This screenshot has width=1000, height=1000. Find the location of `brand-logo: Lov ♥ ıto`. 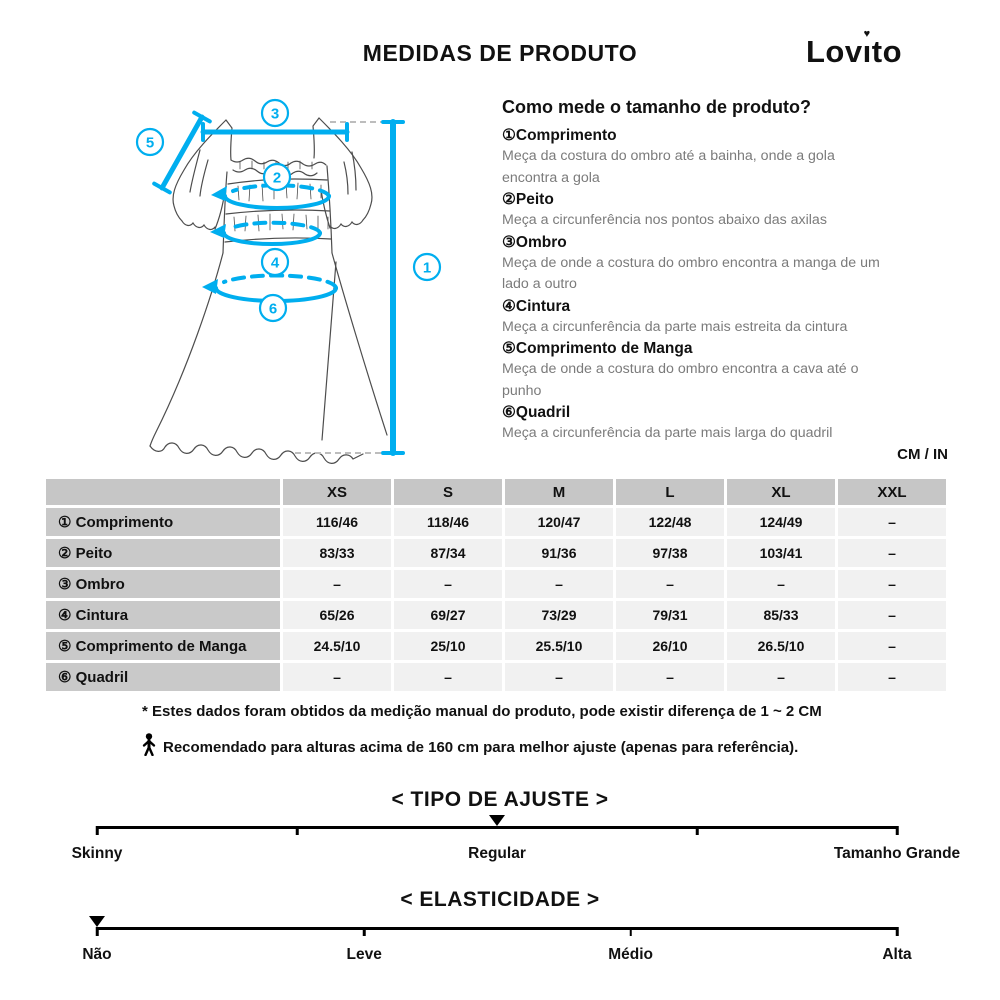

brand-logo: Lov ♥ ıto is located at coordinates (854, 49).